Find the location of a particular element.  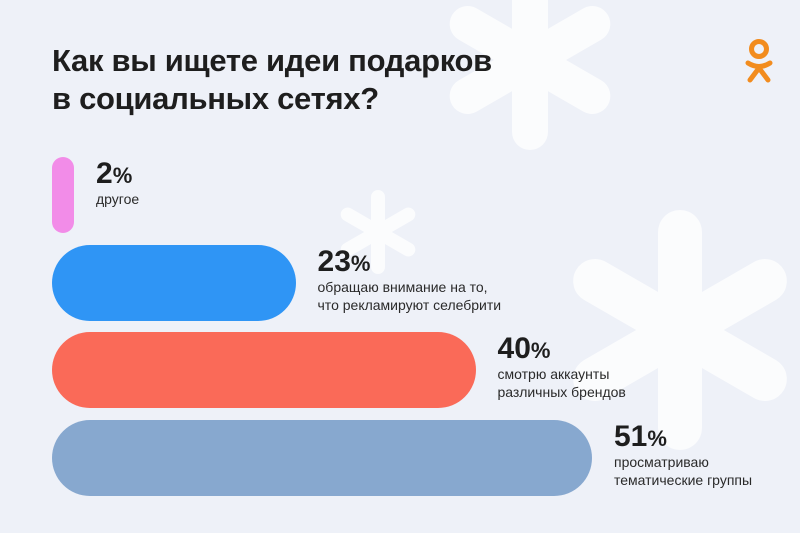

bar-1-category-label: другое is located at coordinates (117, 199).